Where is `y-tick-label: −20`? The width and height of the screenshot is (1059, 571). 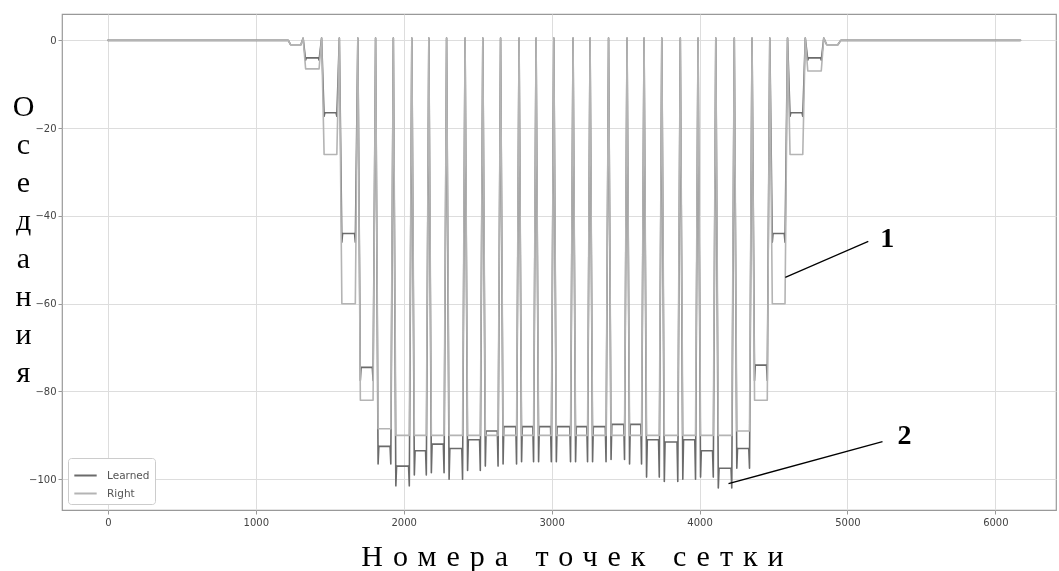
y-tick-label: −20 is located at coordinates (46, 128).